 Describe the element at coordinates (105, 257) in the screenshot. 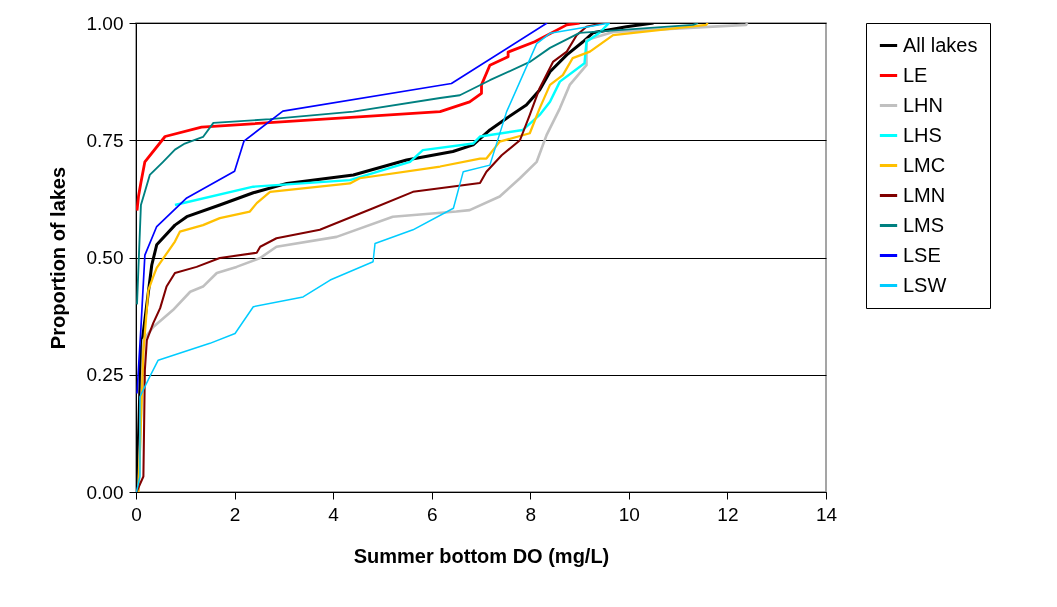

I see `y-tick-label: 0.50` at that location.